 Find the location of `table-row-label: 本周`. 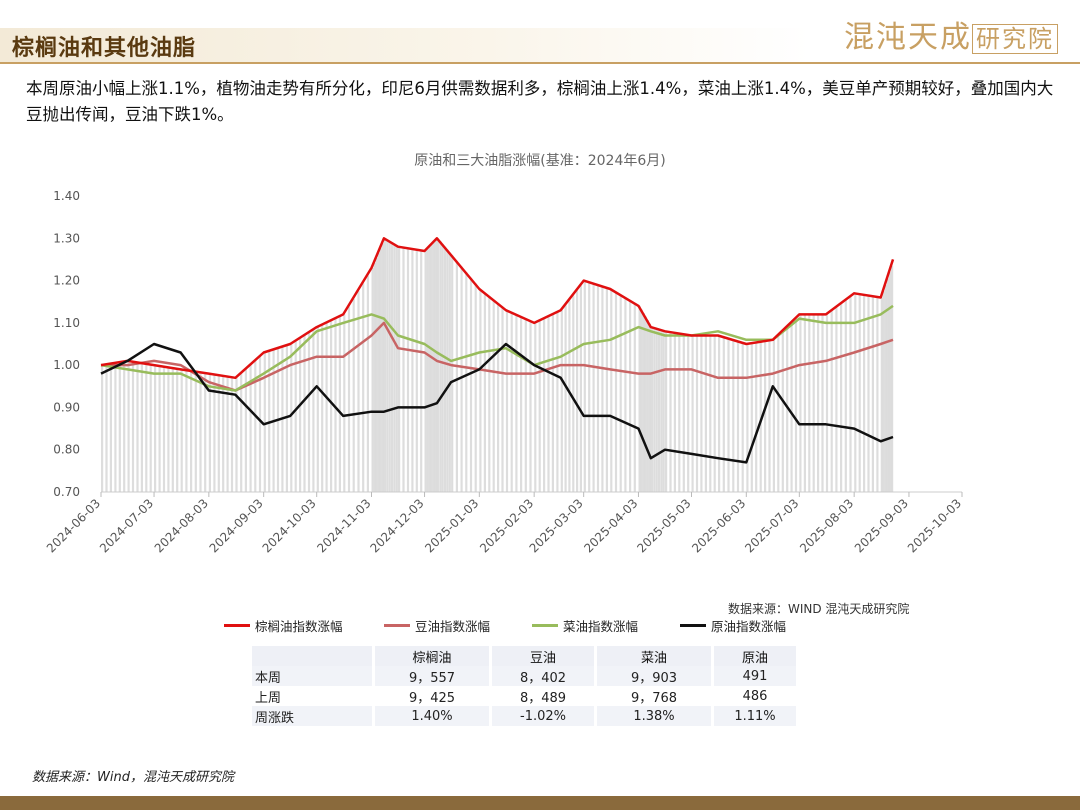

table-row-label: 本周 is located at coordinates (313, 676).